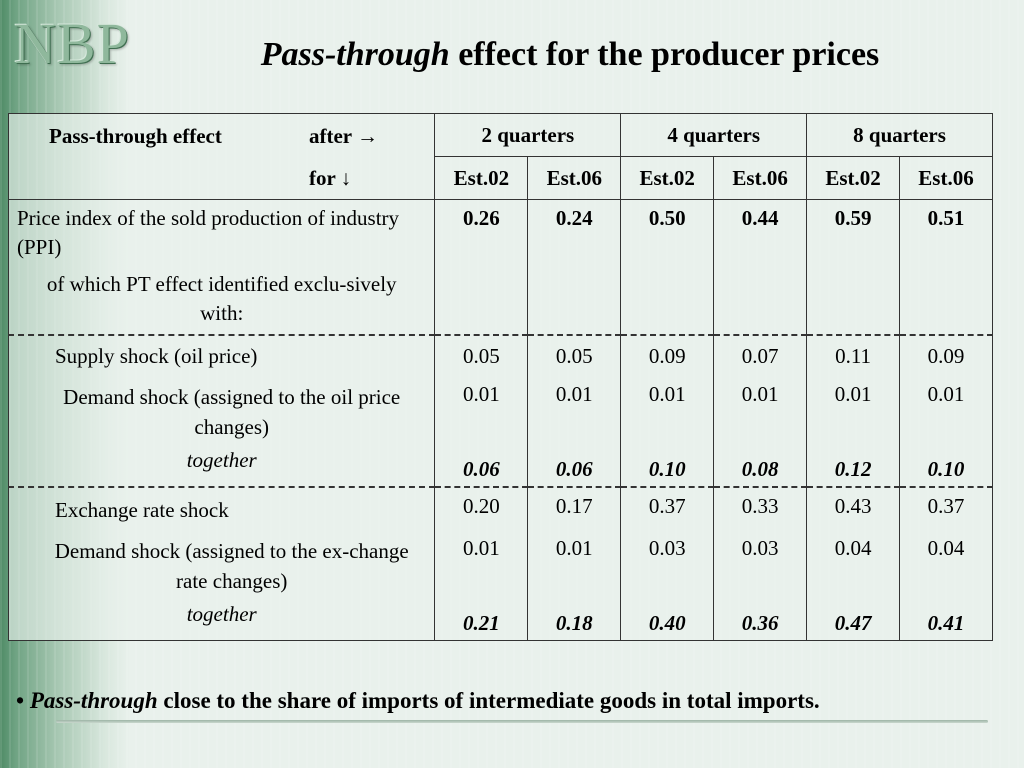  Describe the element at coordinates (853, 358) in the screenshot. I see `cell-value: 0.11` at that location.